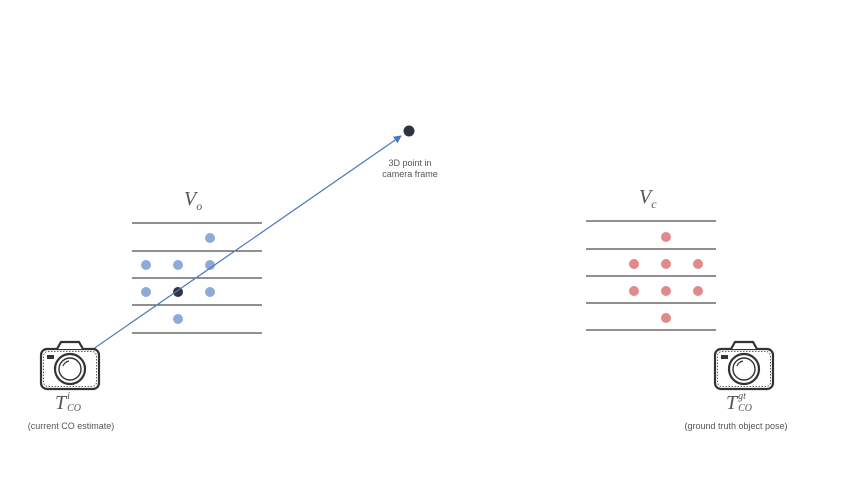  Describe the element at coordinates (410, 174) in the screenshot. I see `target-point-caption-line2: camera frame` at that location.